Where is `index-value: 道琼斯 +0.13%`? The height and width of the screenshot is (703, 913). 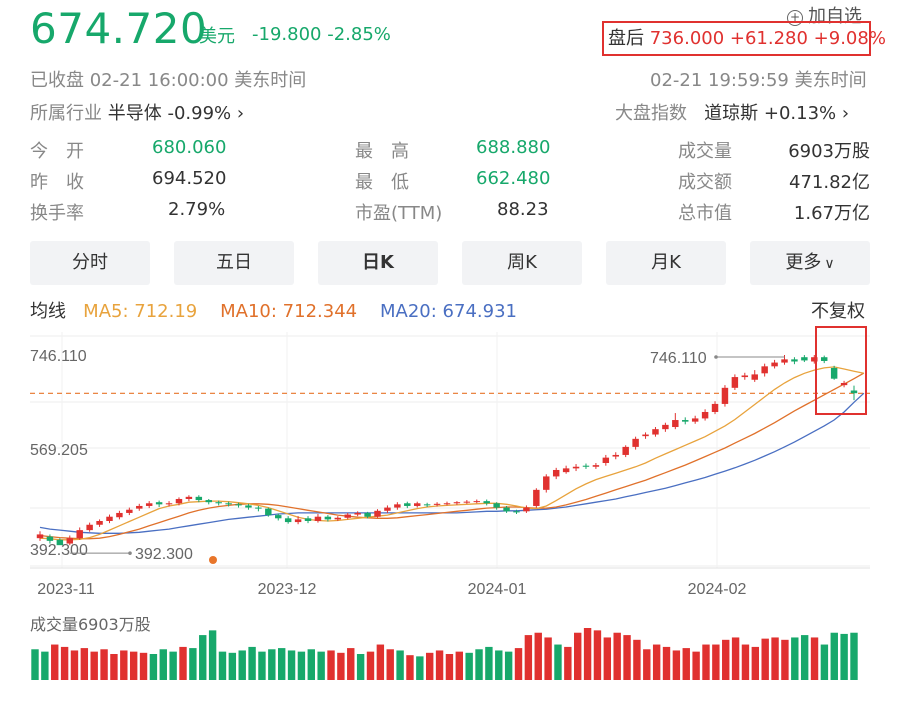
index-value: 道琼斯 +0.13% is located at coordinates (770, 113).